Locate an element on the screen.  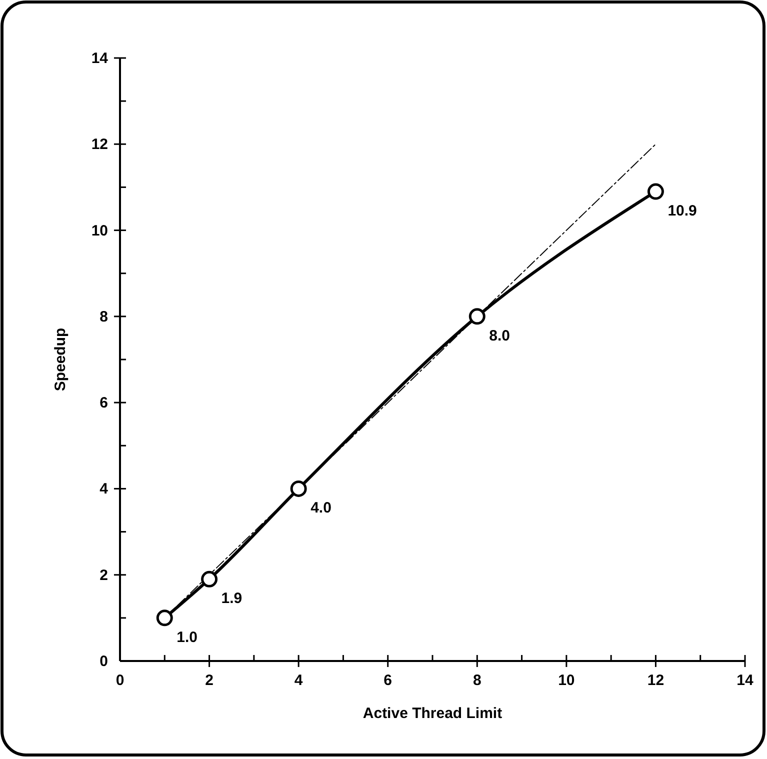
x-tick-label: 14 is located at coordinates (745, 680).